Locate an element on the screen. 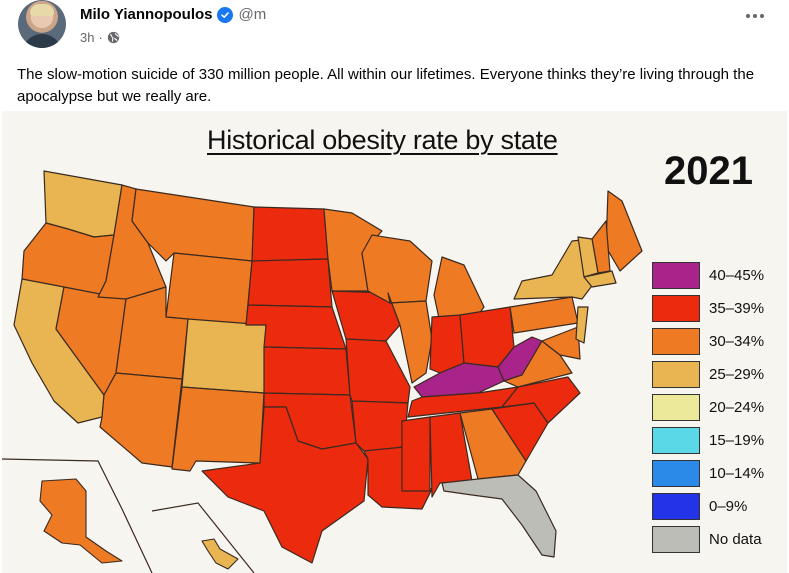 This screenshot has width=789, height=573. state-PA is located at coordinates (544, 315).